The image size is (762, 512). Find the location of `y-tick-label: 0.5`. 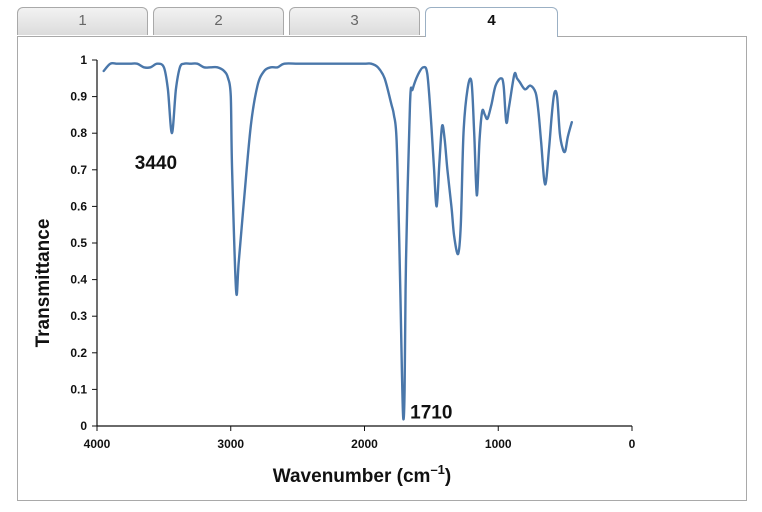

y-tick-label: 0.5 is located at coordinates (78, 243).